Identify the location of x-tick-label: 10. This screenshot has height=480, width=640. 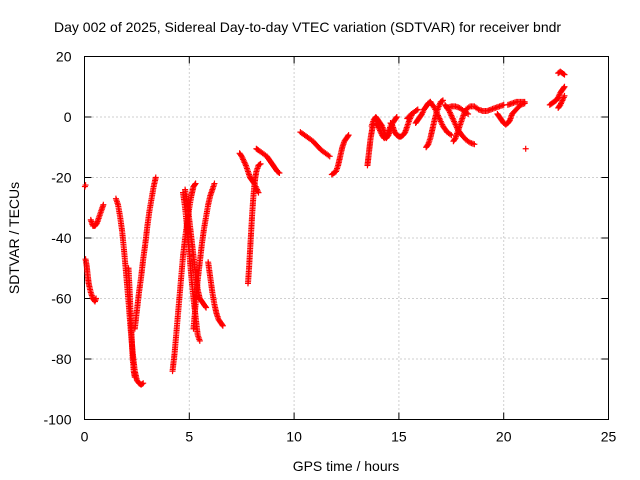
(294, 437).